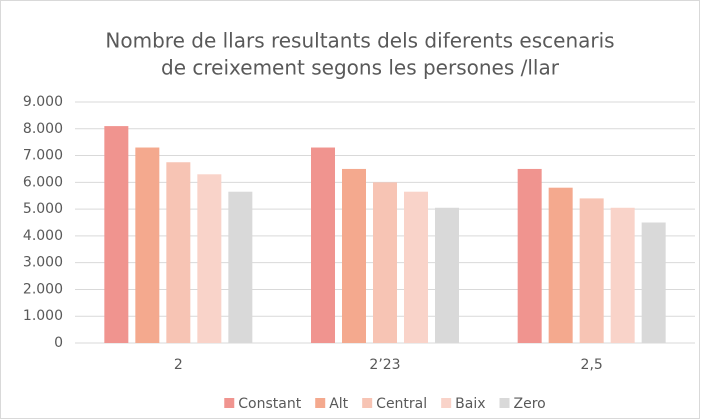 The image size is (701, 420). What do you see at coordinates (43, 289) in the screenshot?
I see `y-tick-label: 2.000` at bounding box center [43, 289].